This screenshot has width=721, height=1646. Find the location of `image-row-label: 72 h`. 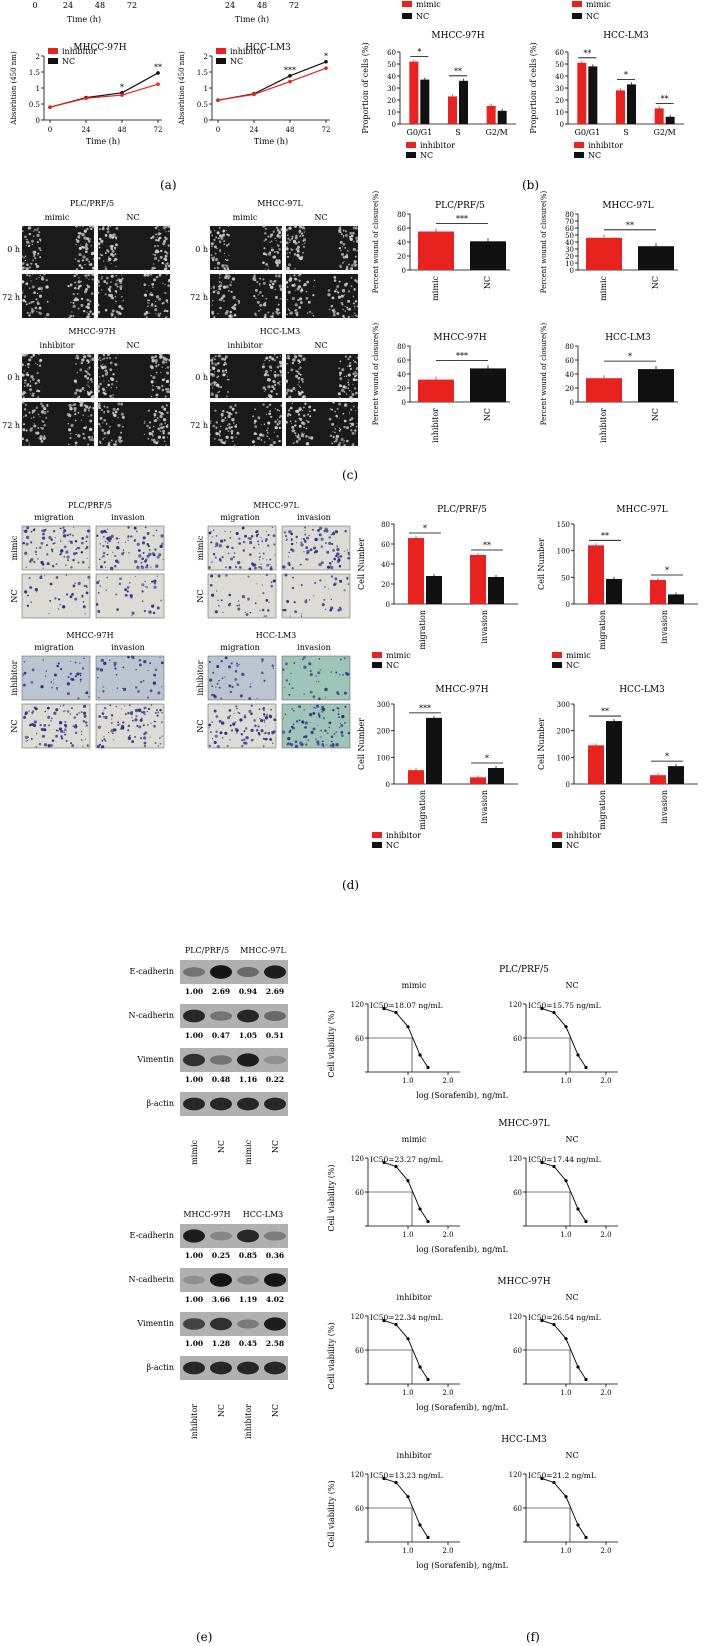

image-row-label: 72 h is located at coordinates (11, 425).